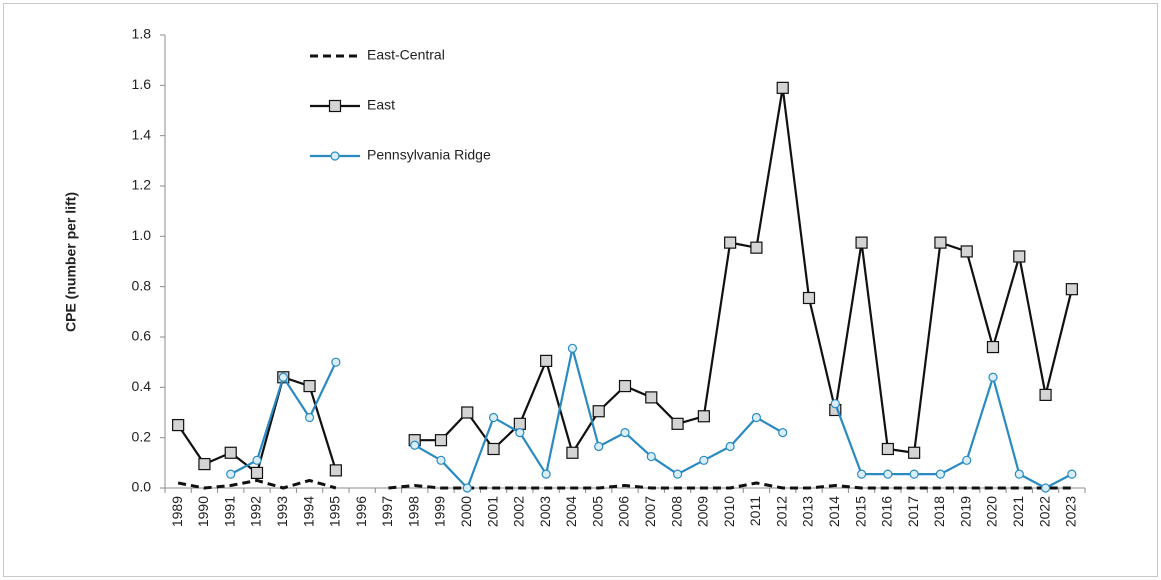  What do you see at coordinates (142, 134) in the screenshot?
I see `y-tick-label: 1.4` at bounding box center [142, 134].